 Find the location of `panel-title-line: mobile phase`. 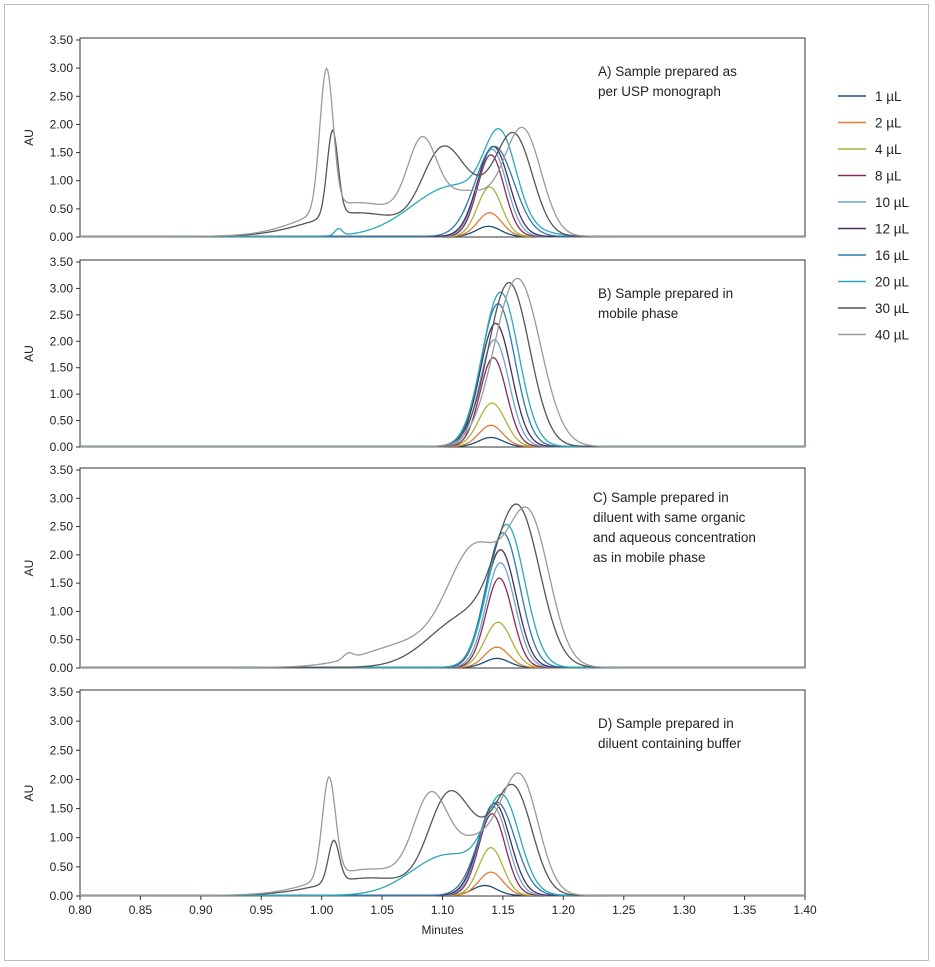

panel-title-line: mobile phase is located at coordinates (638, 313).